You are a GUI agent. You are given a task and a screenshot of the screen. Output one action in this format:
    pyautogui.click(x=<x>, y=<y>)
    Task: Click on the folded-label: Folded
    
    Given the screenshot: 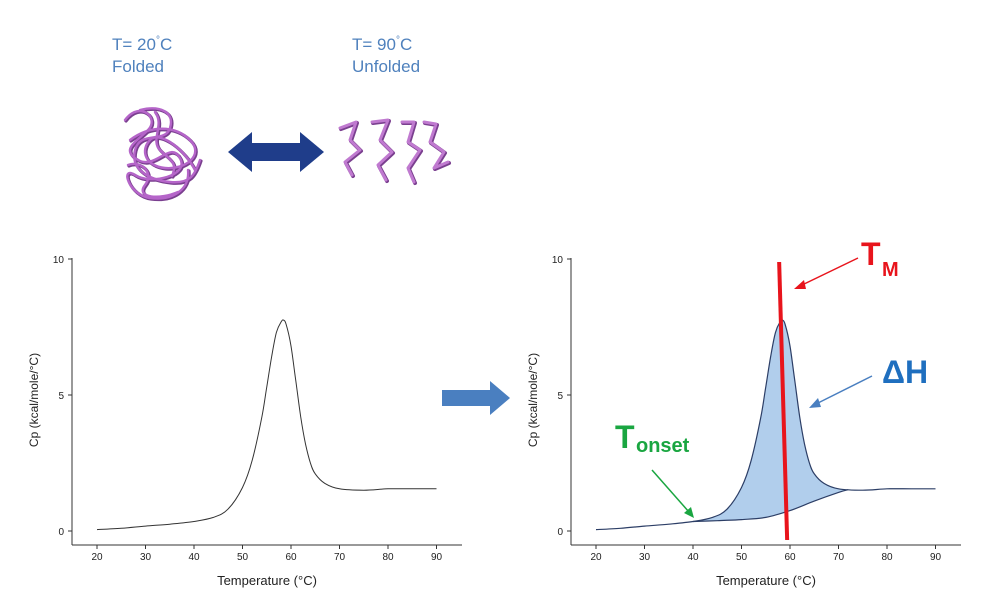 What is the action you would take?
    pyautogui.click(x=138, y=66)
    